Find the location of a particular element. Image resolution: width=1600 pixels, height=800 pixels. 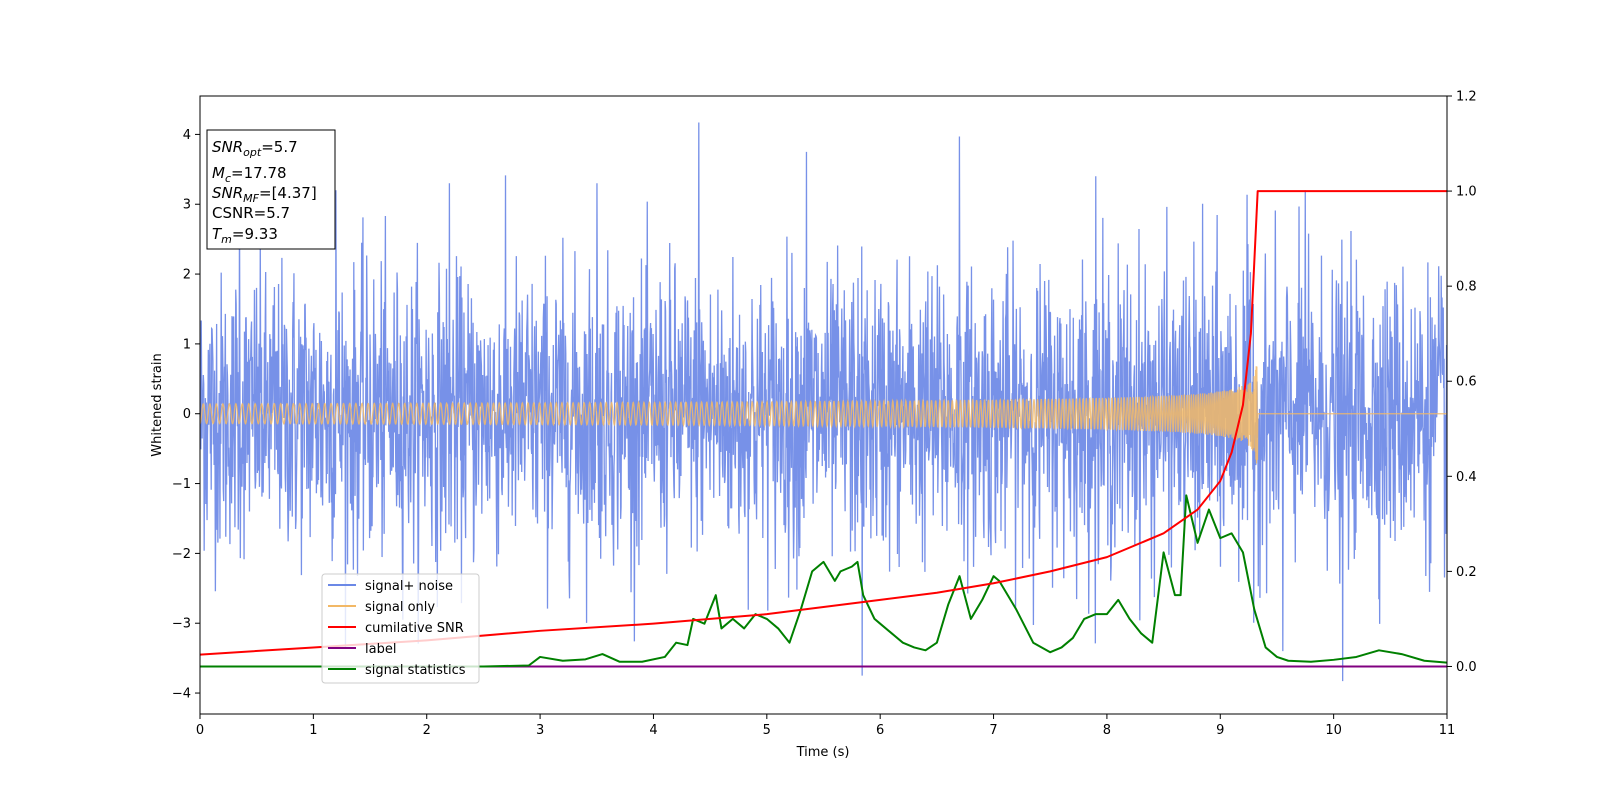

x-tick-label: 7 is located at coordinates (993, 730).